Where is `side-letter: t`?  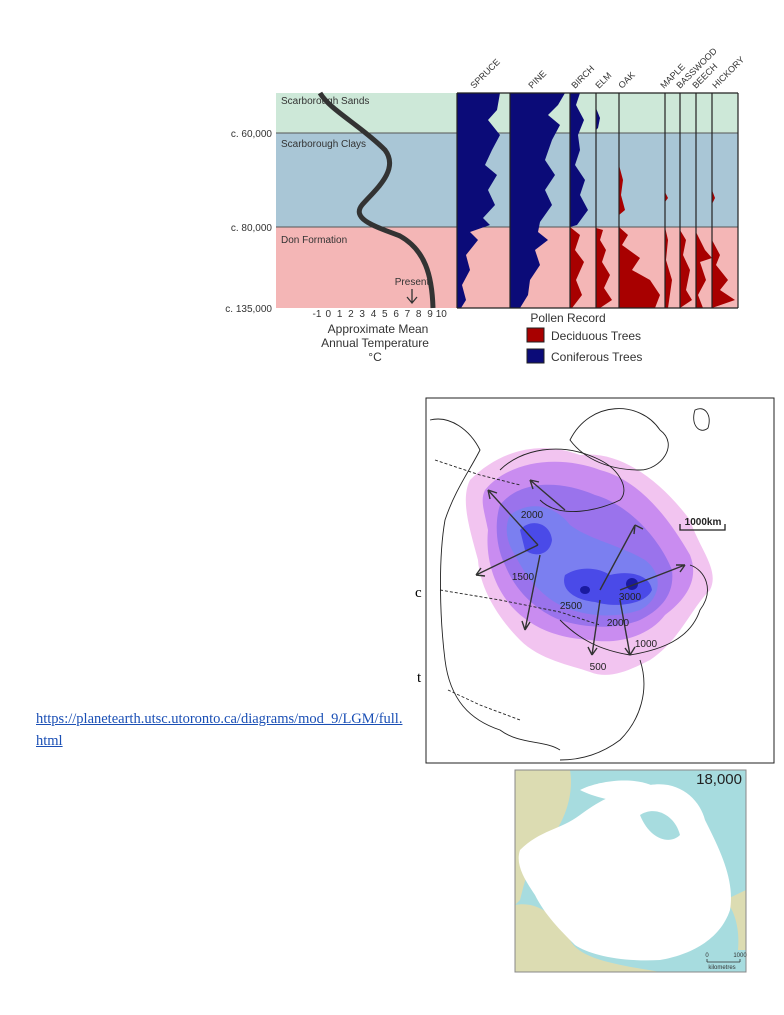
side-letter: t is located at coordinates (419, 678).